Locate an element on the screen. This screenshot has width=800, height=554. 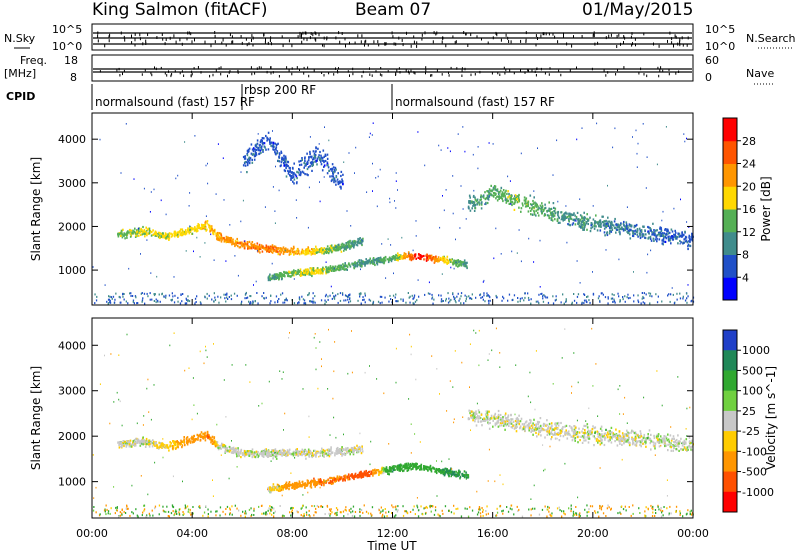
nsky-tick-top: 10^5 is located at coordinates (67, 29).